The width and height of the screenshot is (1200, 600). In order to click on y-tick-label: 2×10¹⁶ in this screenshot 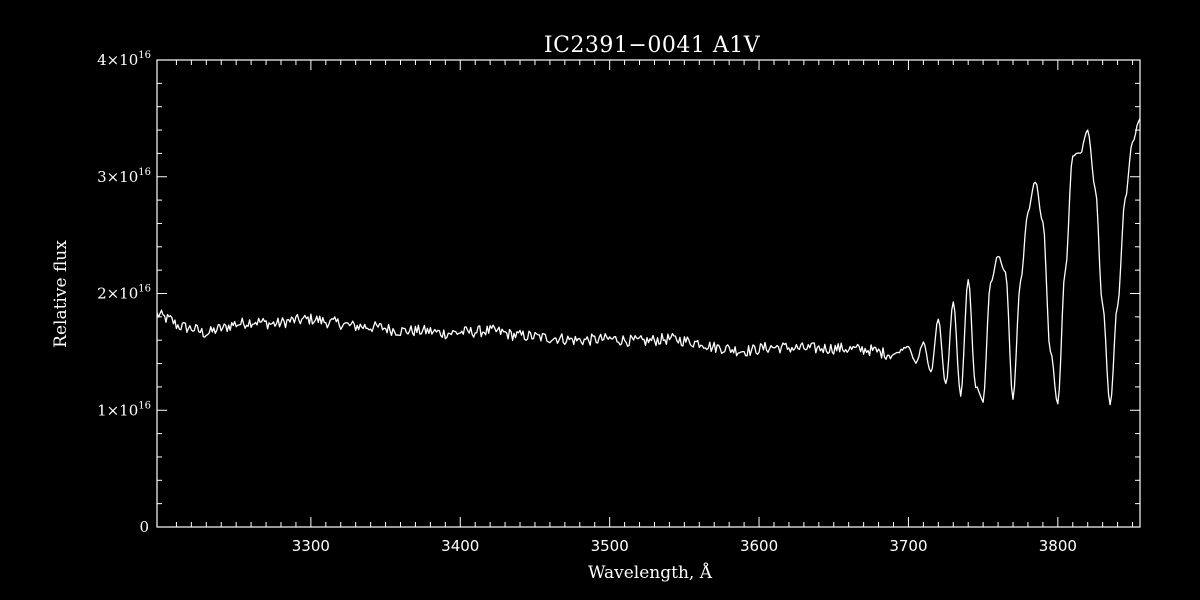, I will do `click(124, 293)`.